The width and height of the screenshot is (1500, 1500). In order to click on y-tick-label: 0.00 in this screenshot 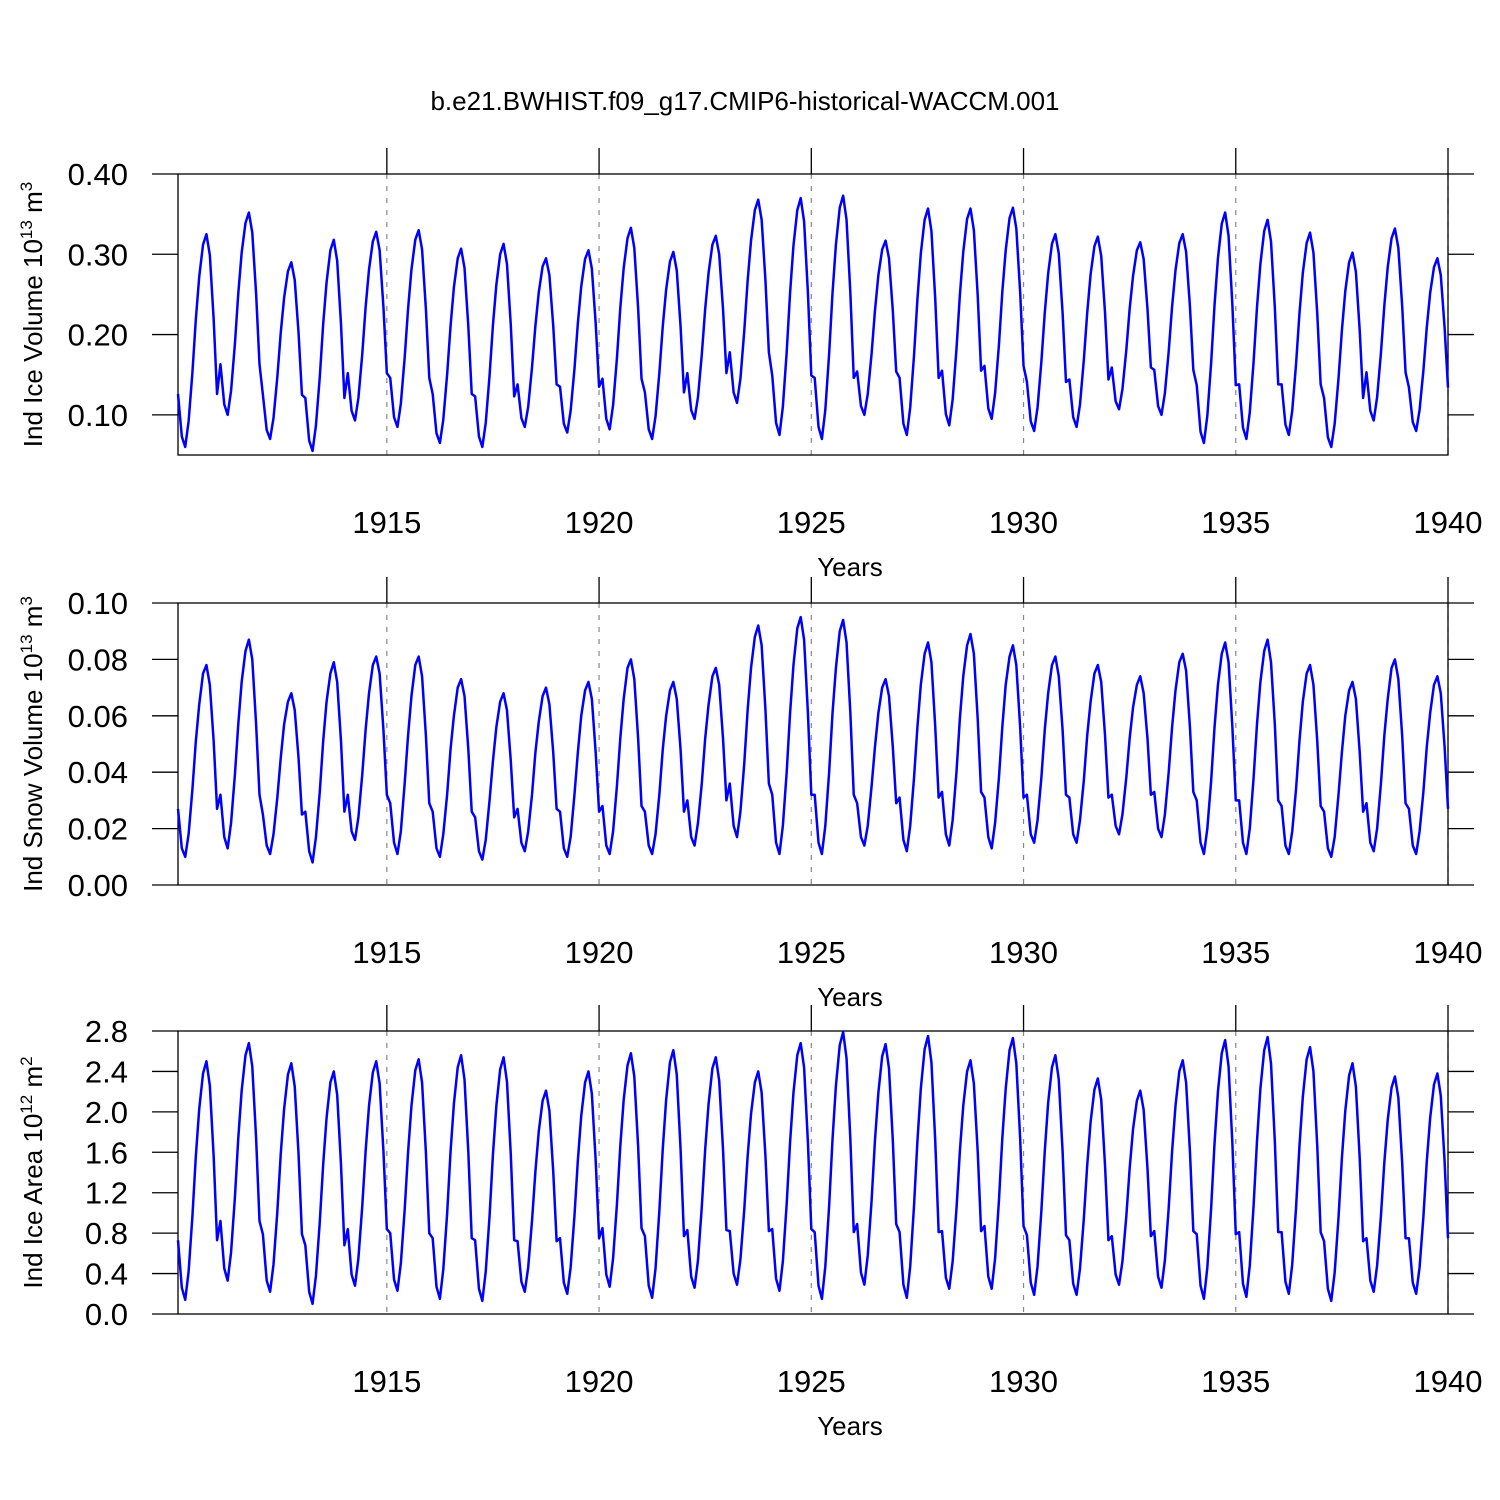, I will do `click(98, 885)`.